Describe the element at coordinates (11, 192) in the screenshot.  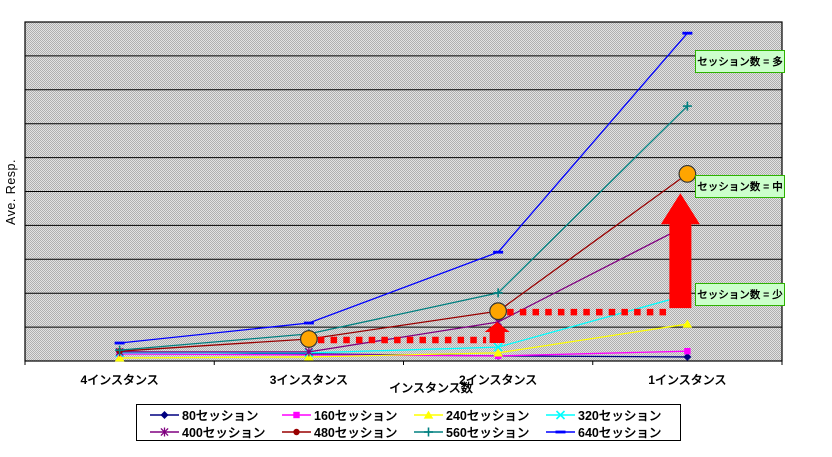
I see `y-axis-title: Ave. Resp.` at that location.